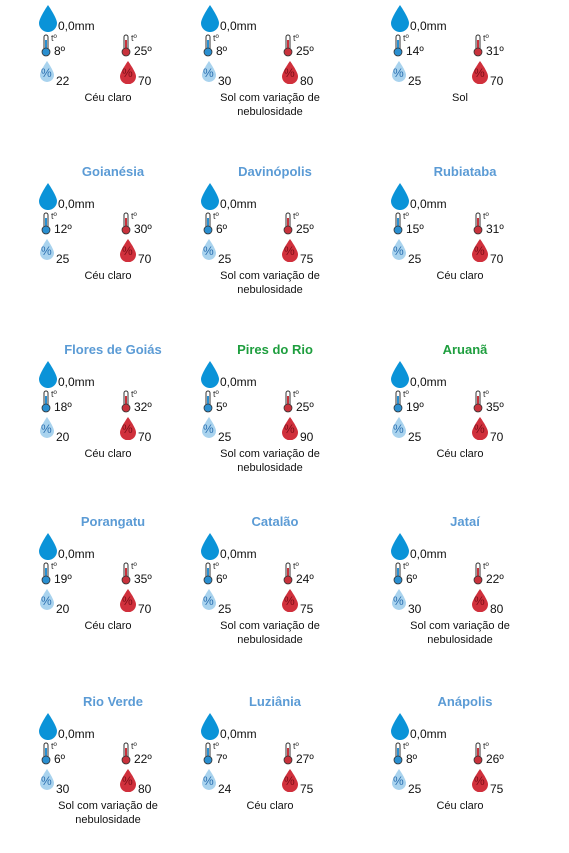  Describe the element at coordinates (63, 579) in the screenshot. I see `min-temperature: 19º` at that location.